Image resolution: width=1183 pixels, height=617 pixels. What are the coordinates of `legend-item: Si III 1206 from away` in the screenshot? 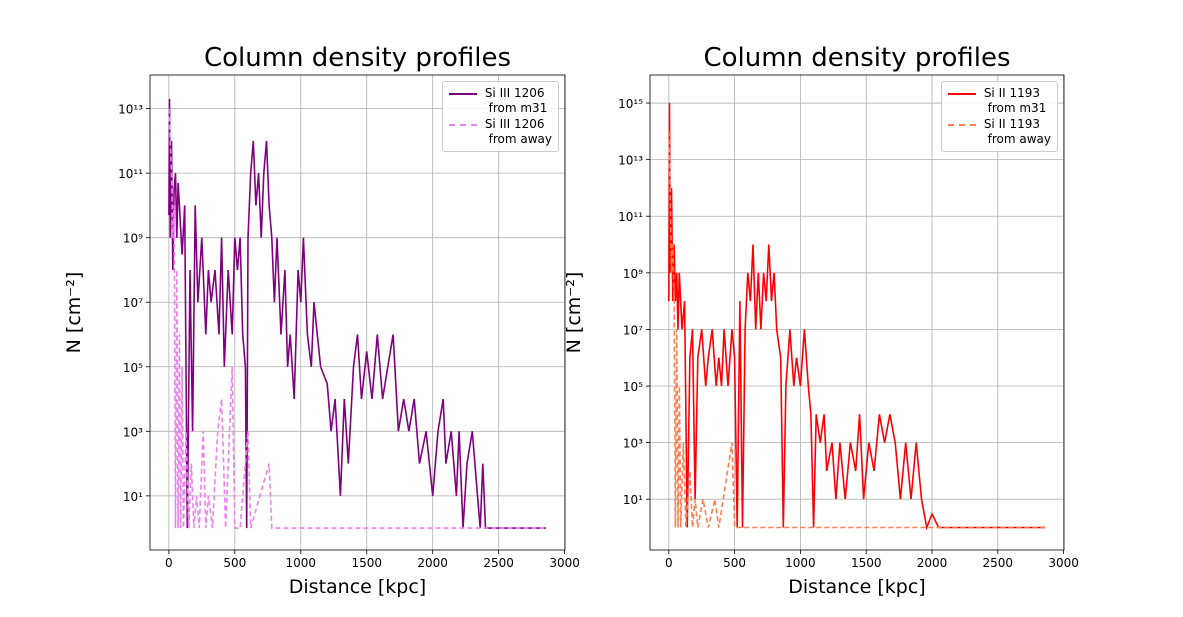 It's located at (500, 132).